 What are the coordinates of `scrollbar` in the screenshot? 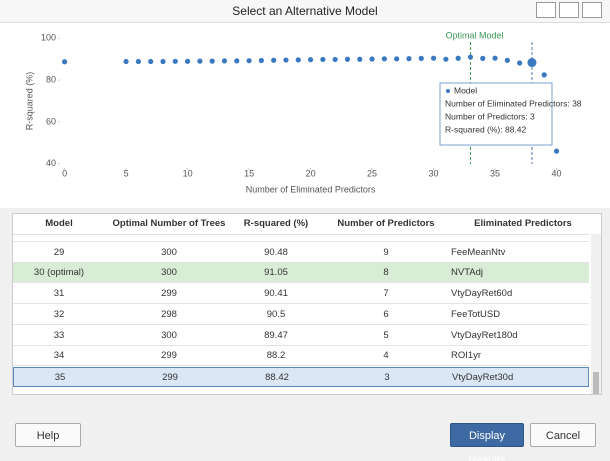 It's located at (596, 314).